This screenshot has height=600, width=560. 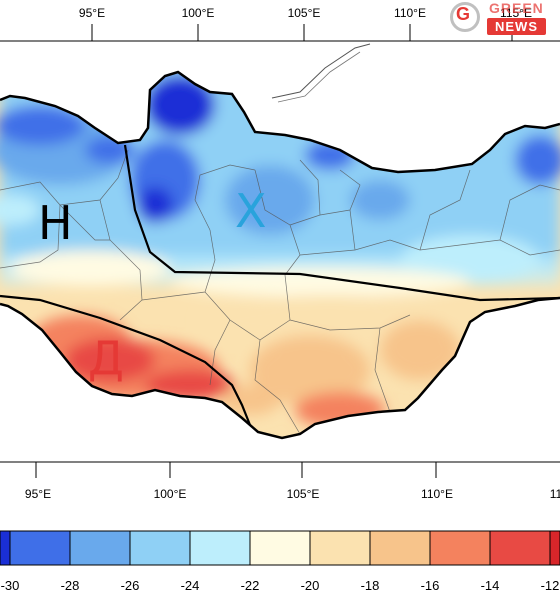 I want to click on bottom-tick-marks, so click(x=236, y=470).